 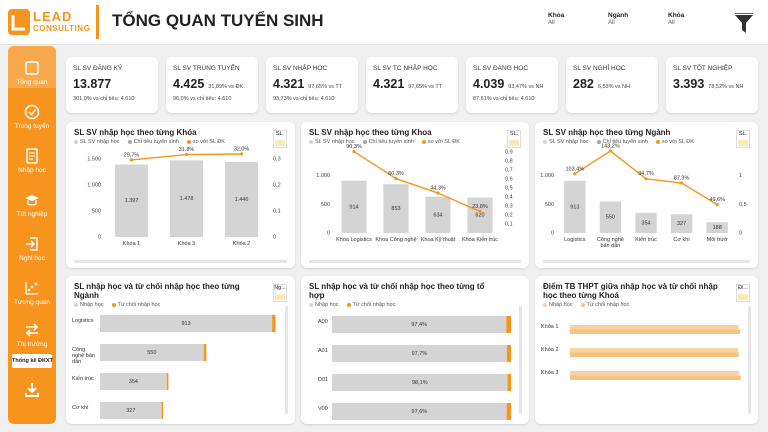 What do you see at coordinates (370, 305) in the screenshot?
I see `legend-item: Từ chối nhập học` at bounding box center [370, 305].